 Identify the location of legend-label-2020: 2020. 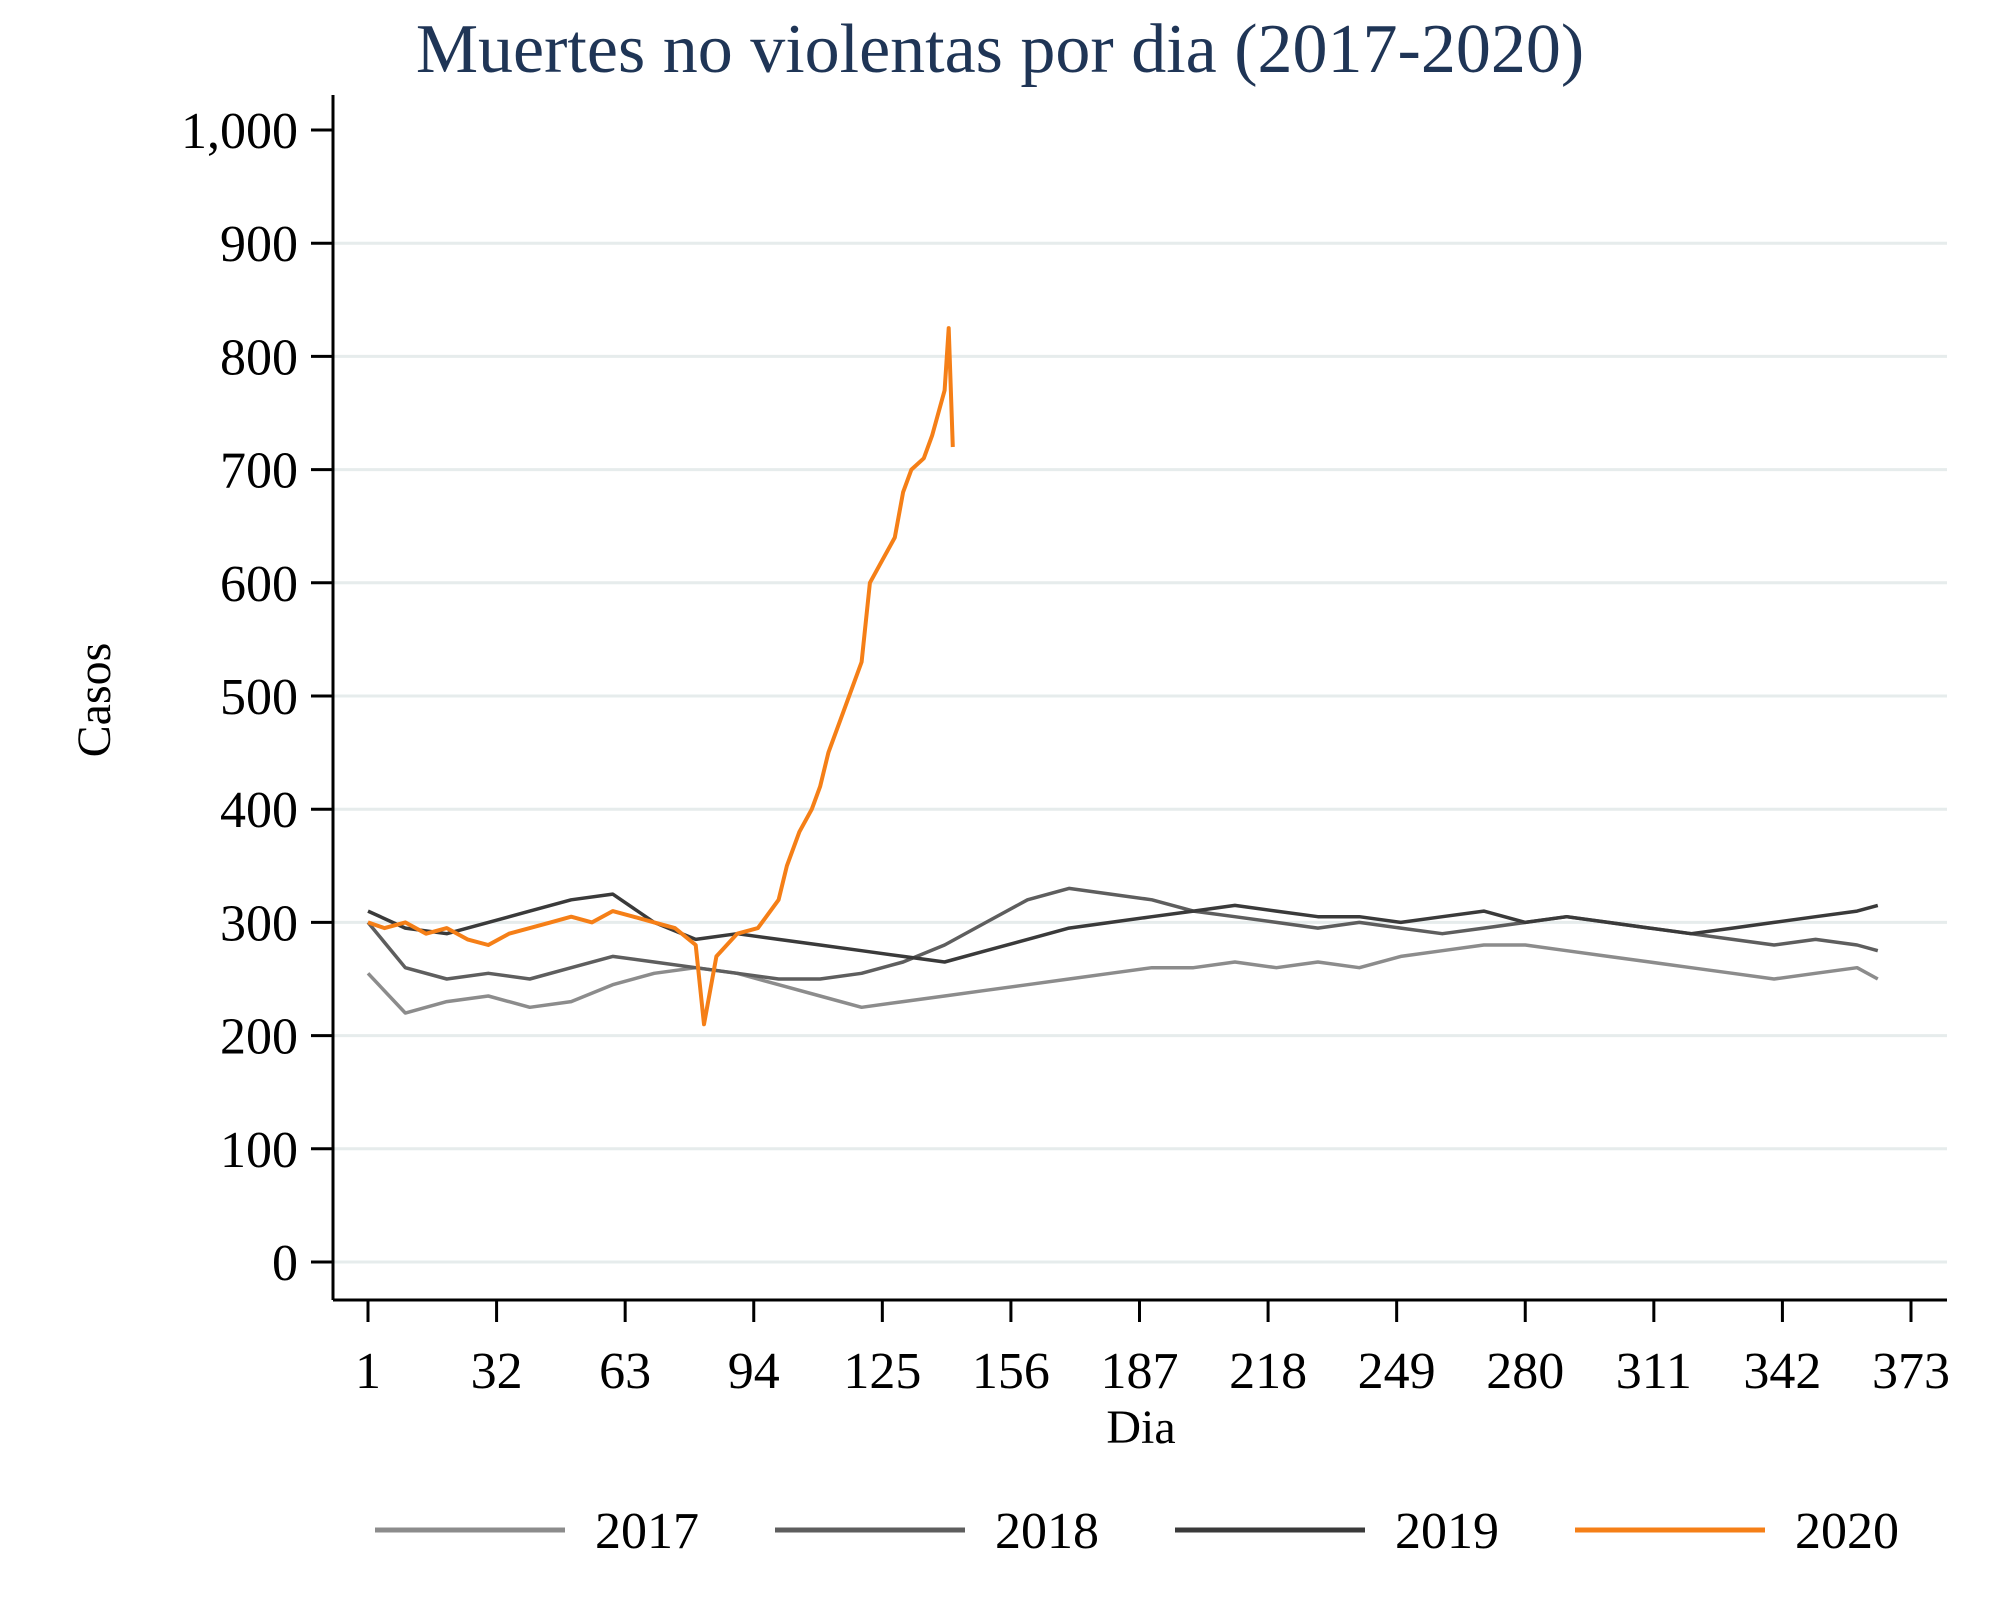
(1847, 1531).